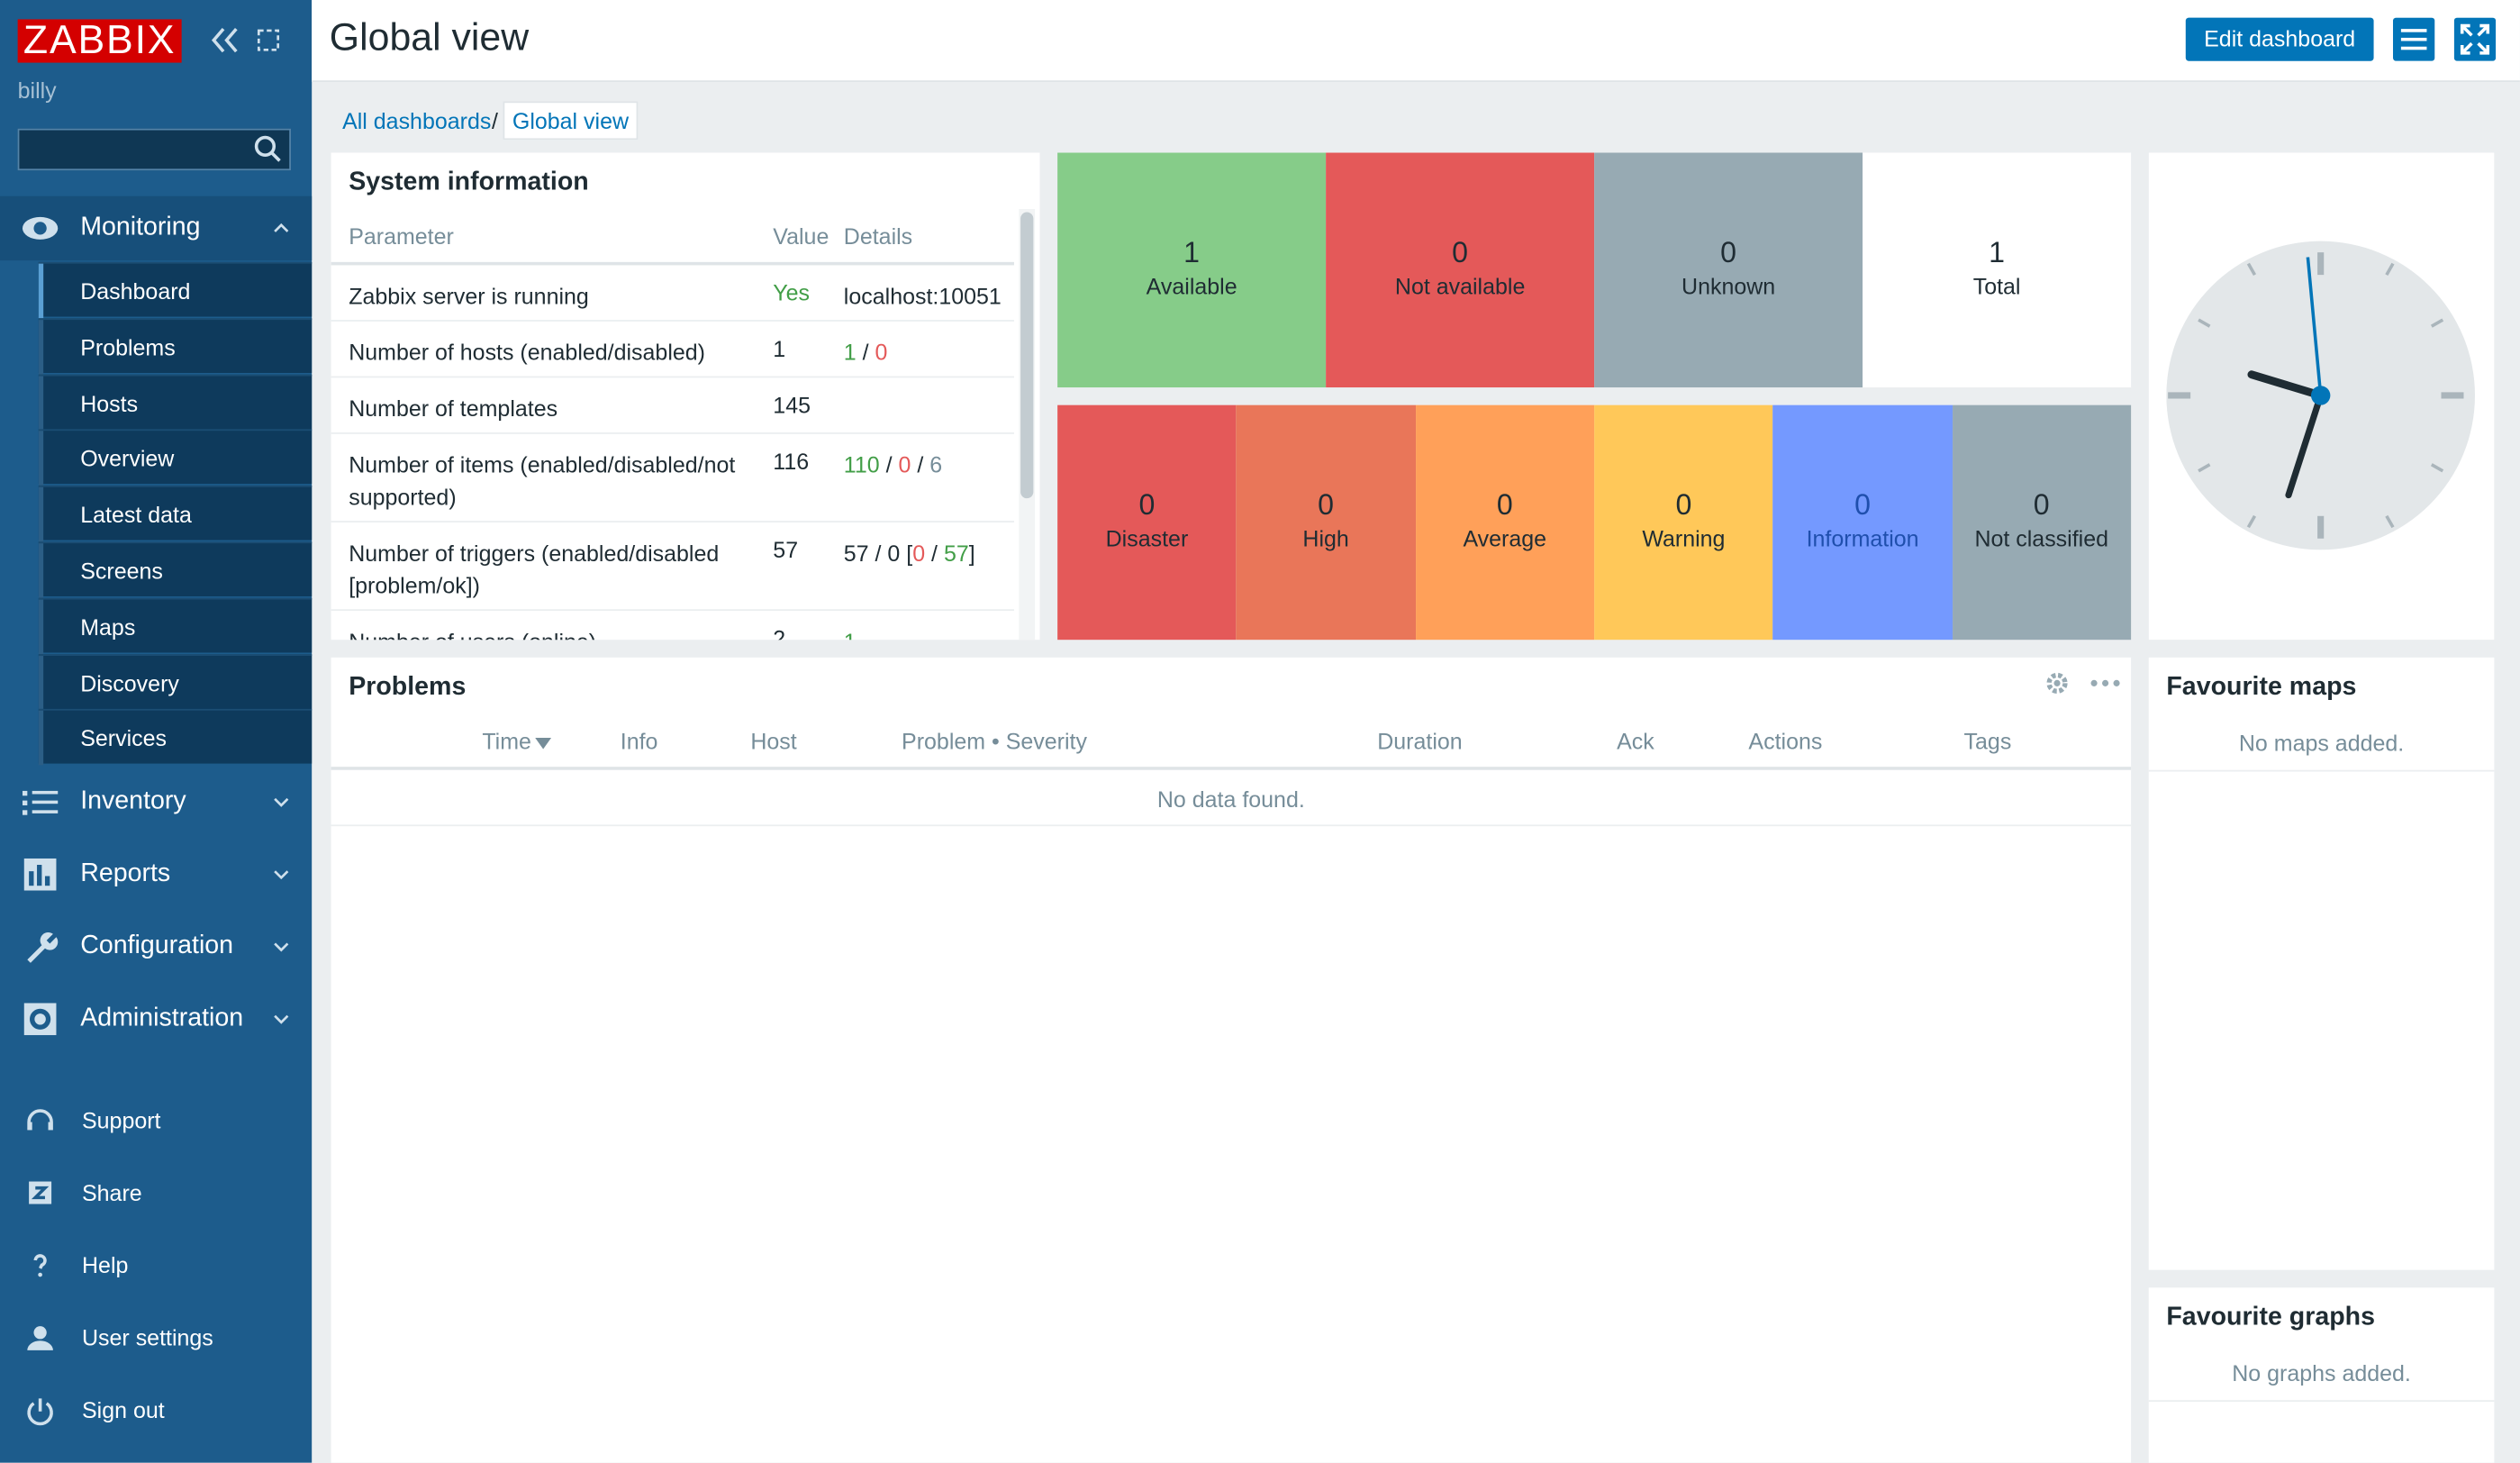 The height and width of the screenshot is (1463, 2520). I want to click on footer-link: Help, so click(156, 1267).